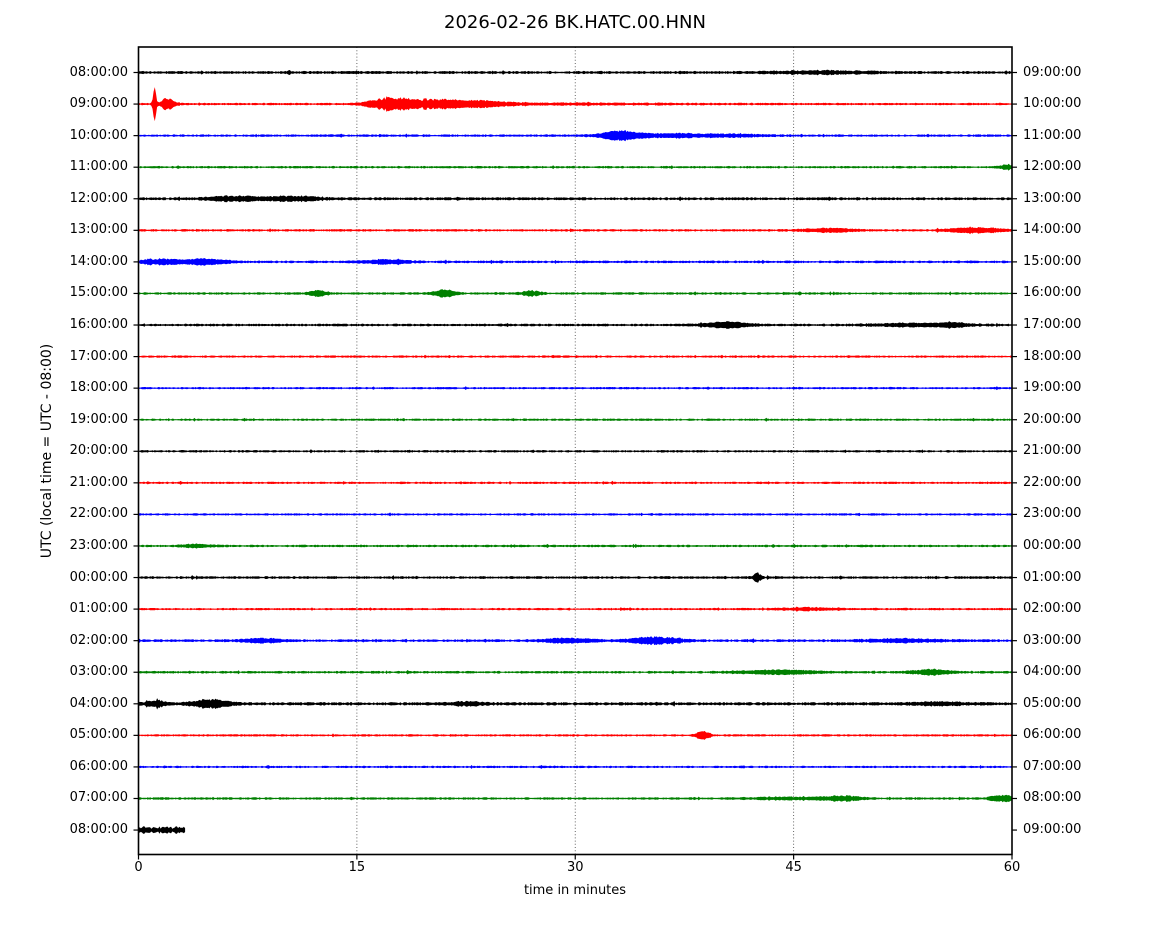 This screenshot has height=950, width=1150. I want to click on y-tick-label-left: 00:00:00, so click(98, 577).